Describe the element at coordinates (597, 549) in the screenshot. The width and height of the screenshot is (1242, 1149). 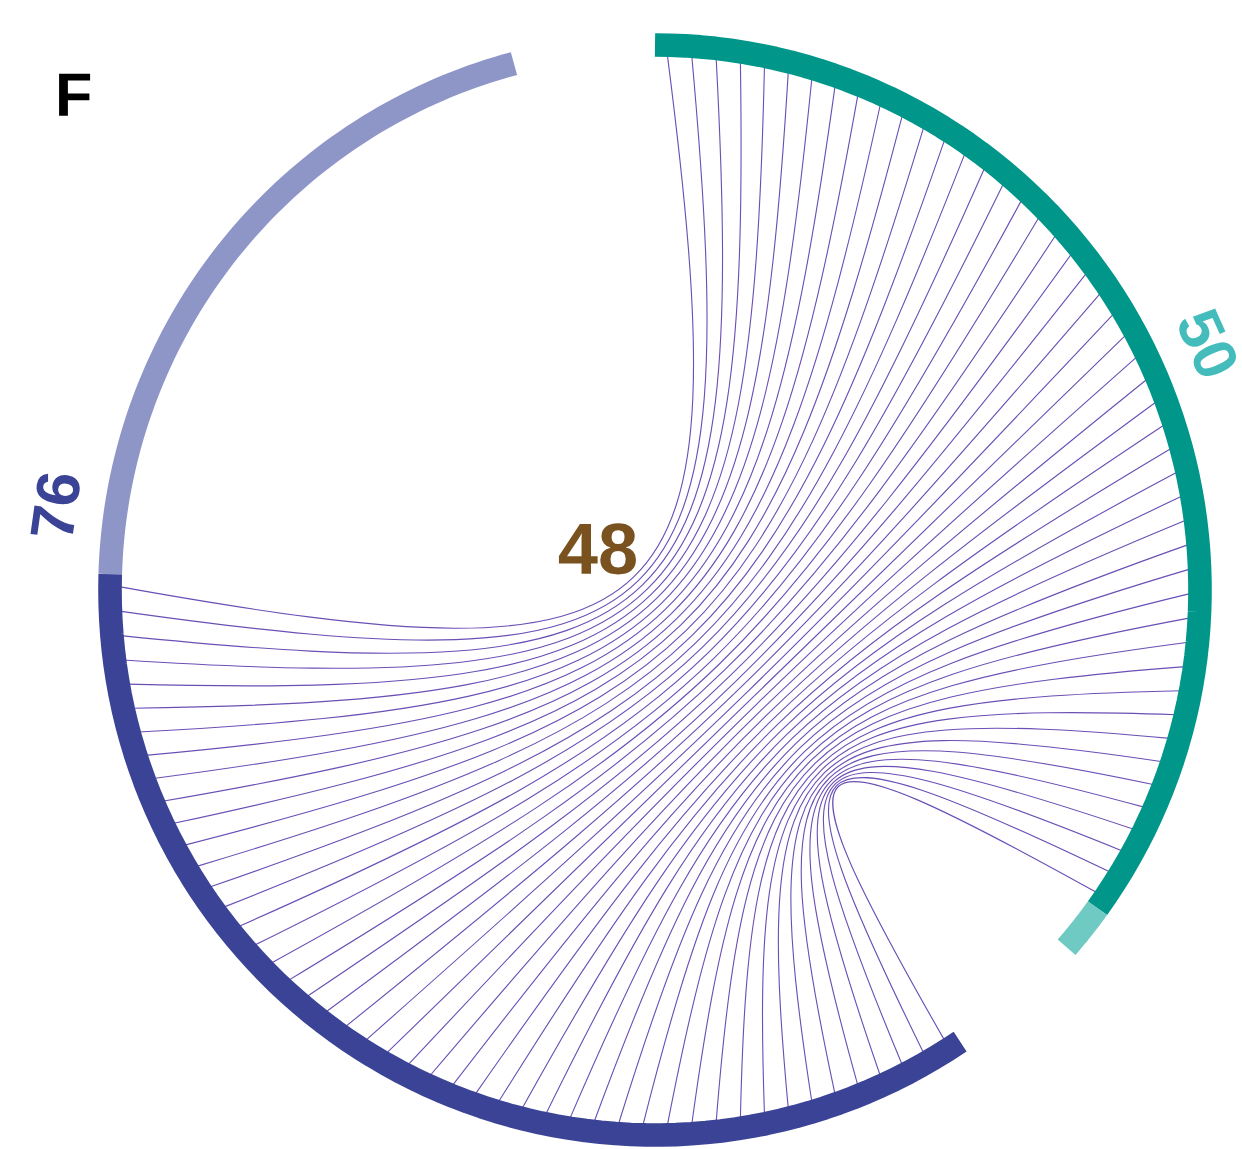
I see `data-label: 48` at that location.